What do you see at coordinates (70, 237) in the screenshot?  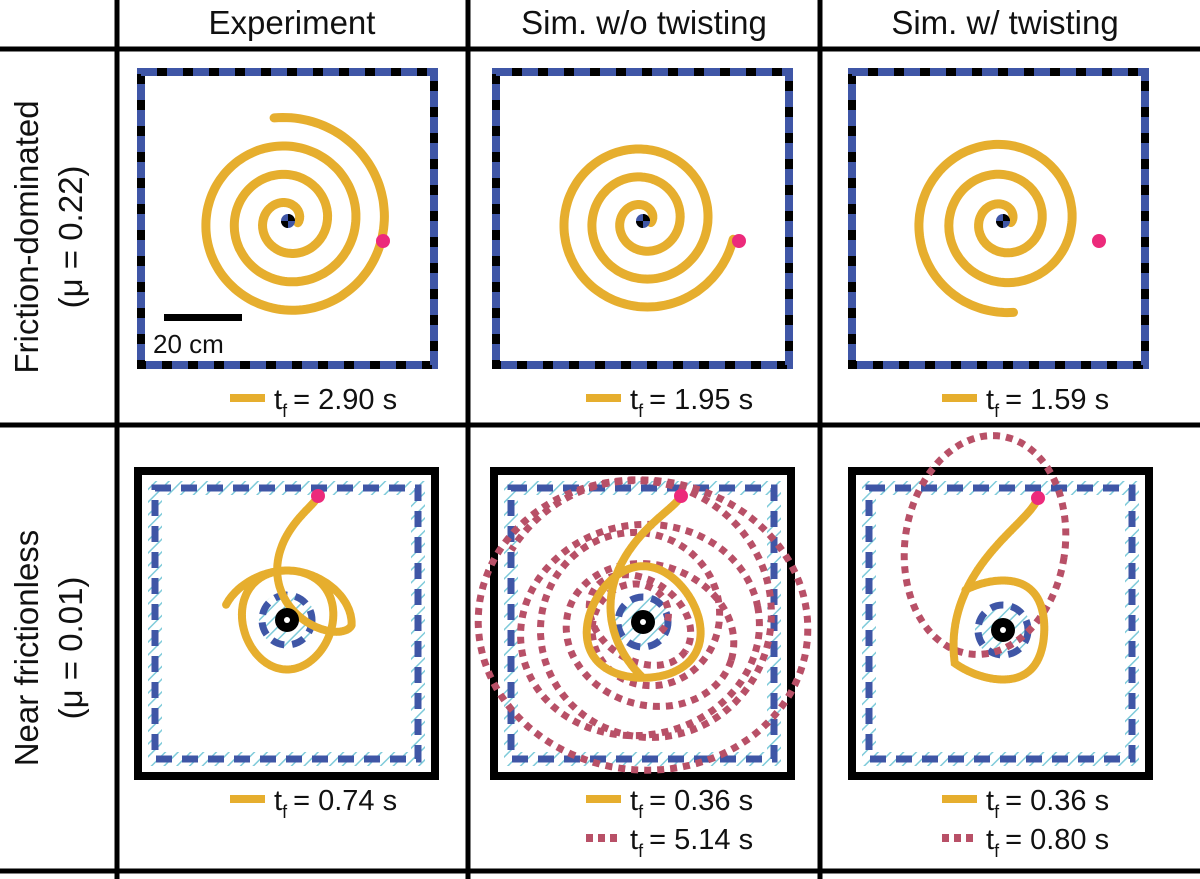 I see `row-param-friction: (μ = 0.22)` at bounding box center [70, 237].